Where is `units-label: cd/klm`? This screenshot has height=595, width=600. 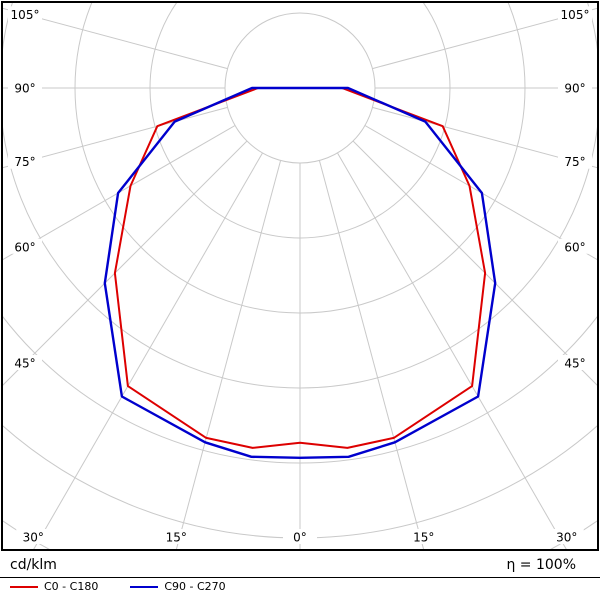
units-label: cd/klm is located at coordinates (33, 565).